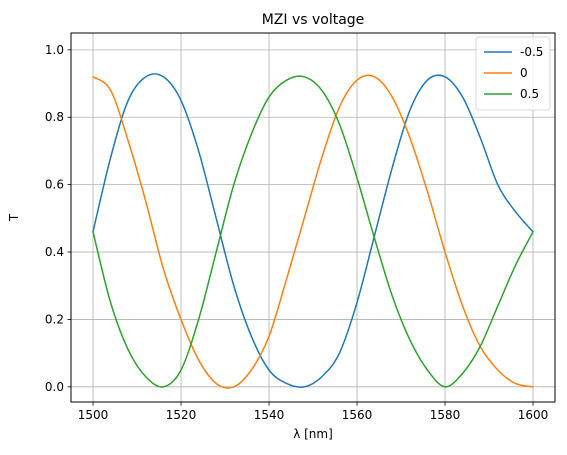 The image size is (567, 455). What do you see at coordinates (357, 415) in the screenshot?
I see `x-tick-label: 1560` at bounding box center [357, 415].